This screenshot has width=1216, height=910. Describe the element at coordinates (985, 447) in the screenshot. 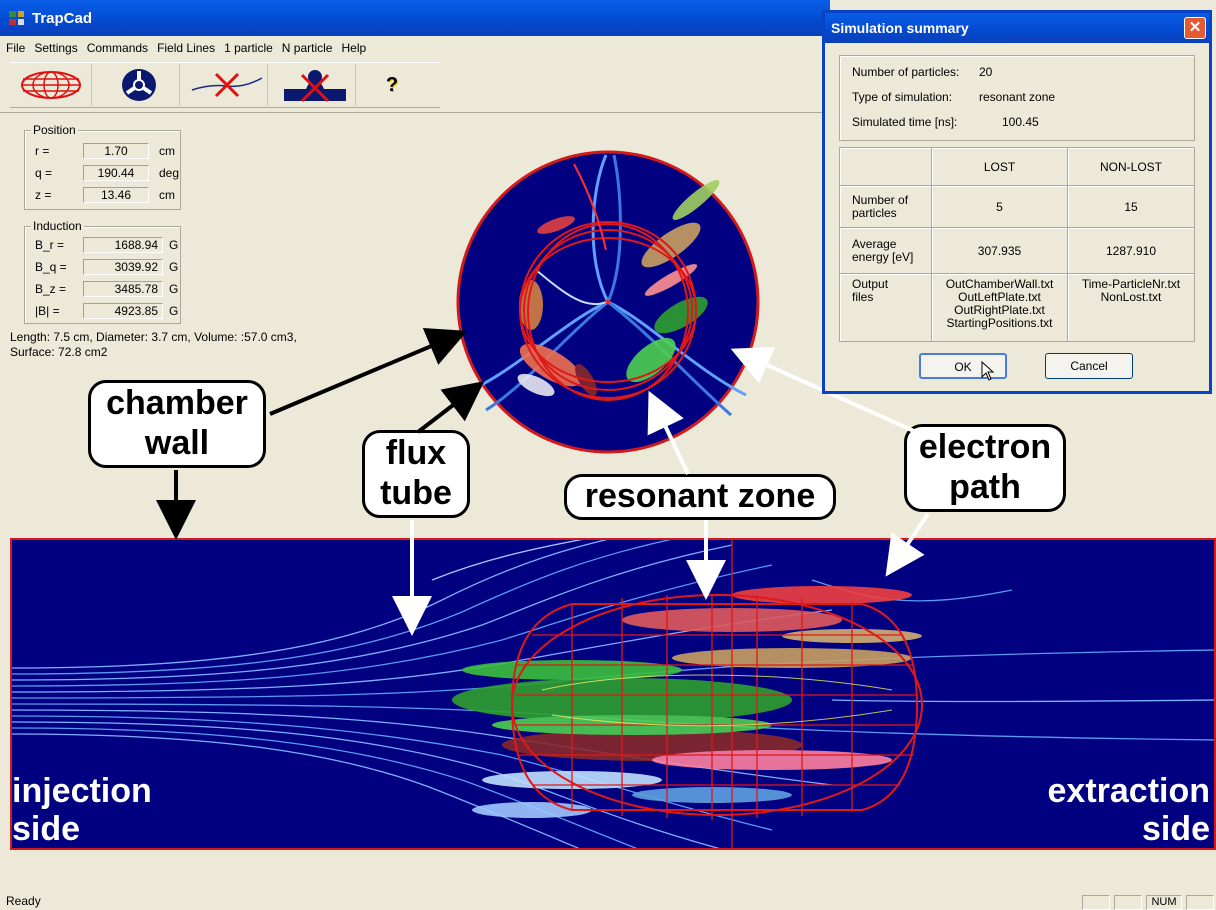

I see `electron-word: electron` at that location.